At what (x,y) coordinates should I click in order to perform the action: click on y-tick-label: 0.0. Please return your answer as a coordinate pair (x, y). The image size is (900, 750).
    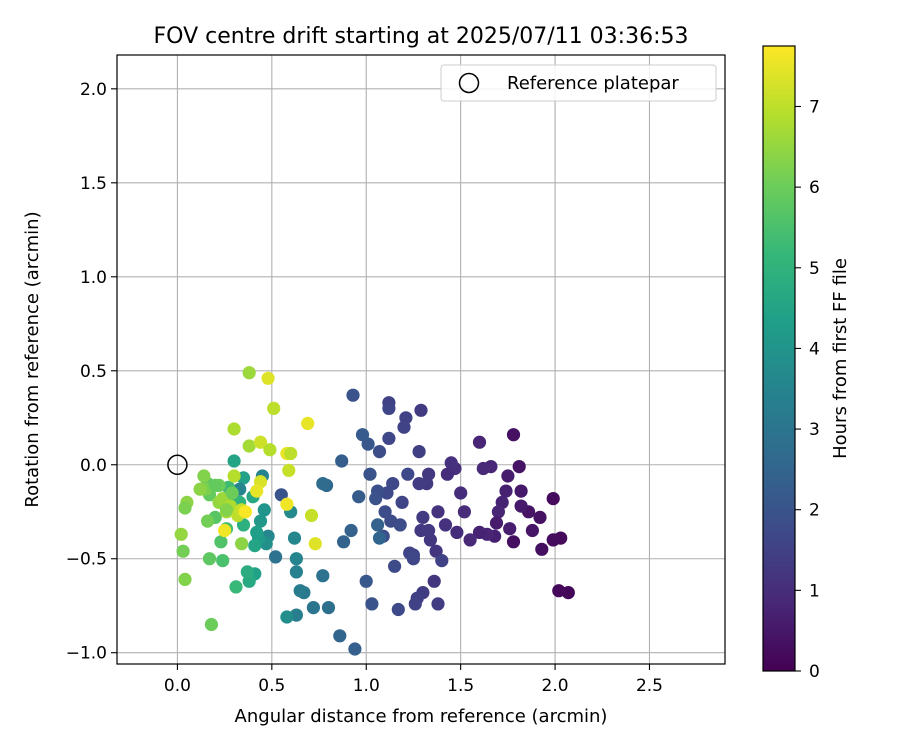
    Looking at the image, I should click on (93, 466).